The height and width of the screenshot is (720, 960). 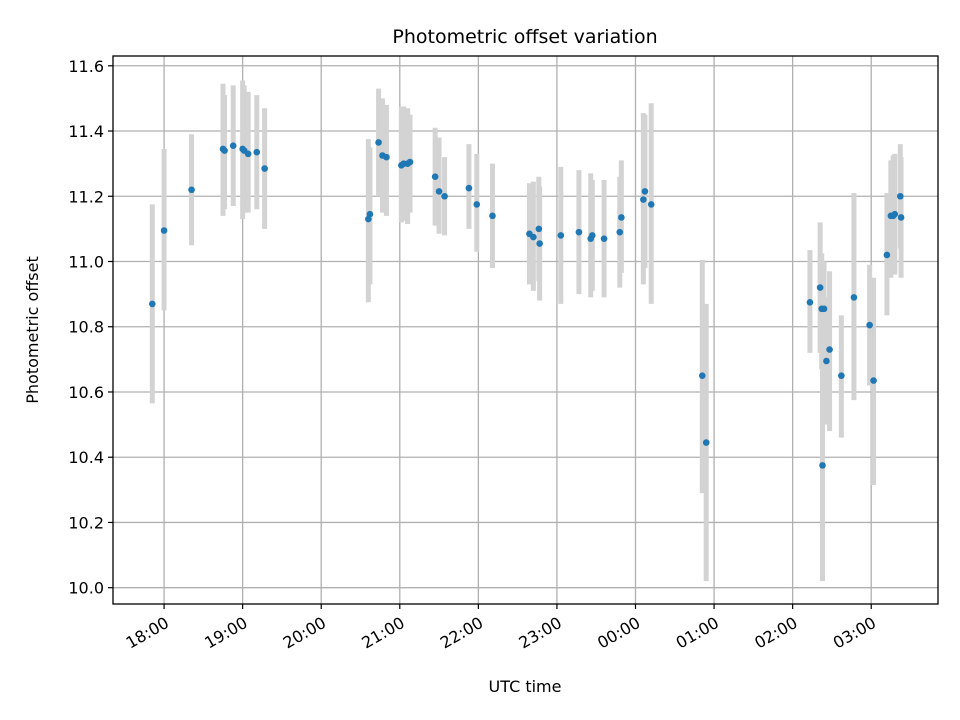 I want to click on y-axis: 10.0 10.2 10.4 10.6 10.8 11.0 11.2 11.4 11.6, so click(x=90, y=327).